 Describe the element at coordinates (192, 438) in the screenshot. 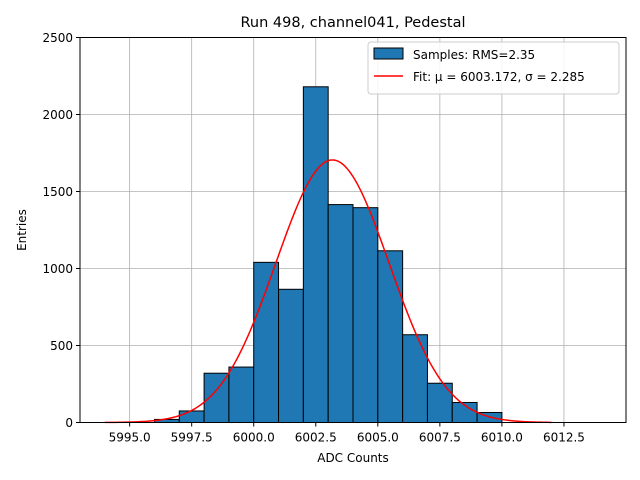

I see `x-tick-label-1: 5997.5` at that location.